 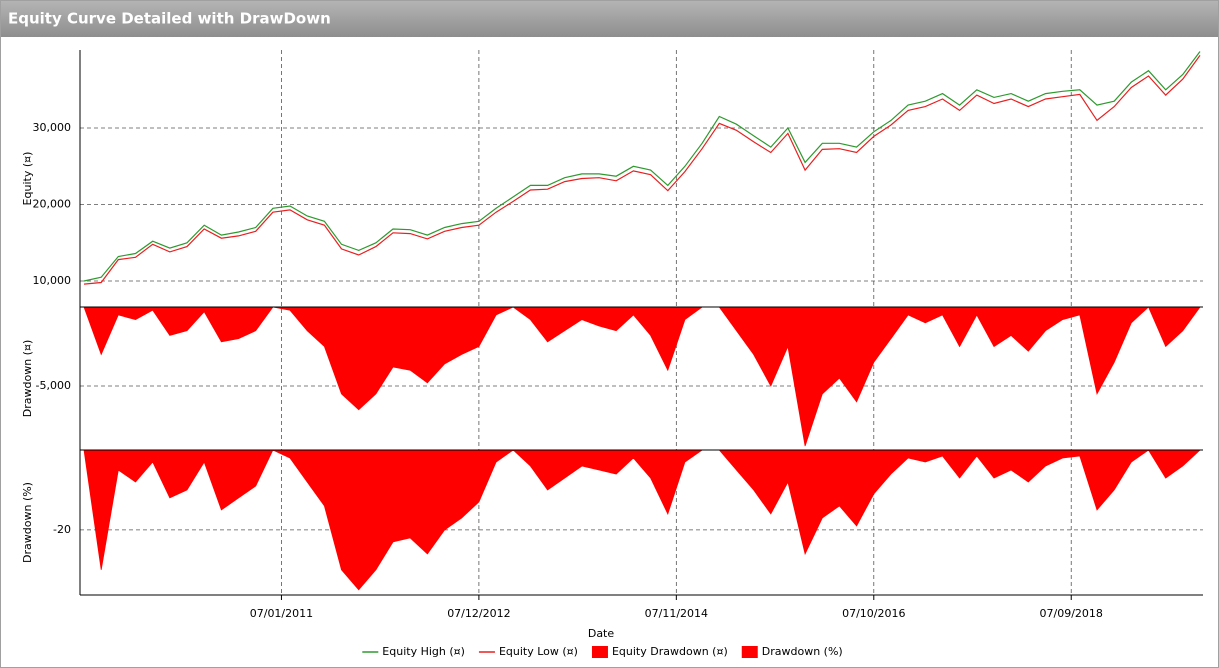 What do you see at coordinates (27, 179) in the screenshot?
I see `y-axis-label: Equity (¤)` at bounding box center [27, 179].